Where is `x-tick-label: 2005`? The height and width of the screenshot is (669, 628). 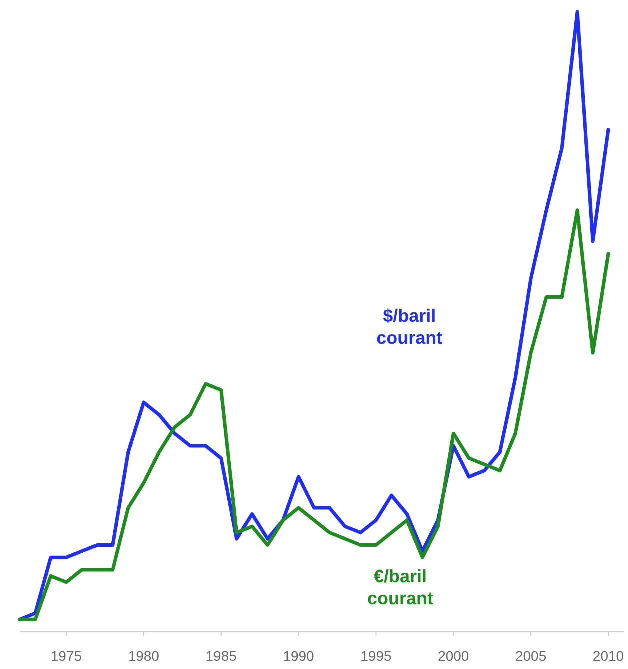
x-tick-label: 2005 is located at coordinates (531, 656).